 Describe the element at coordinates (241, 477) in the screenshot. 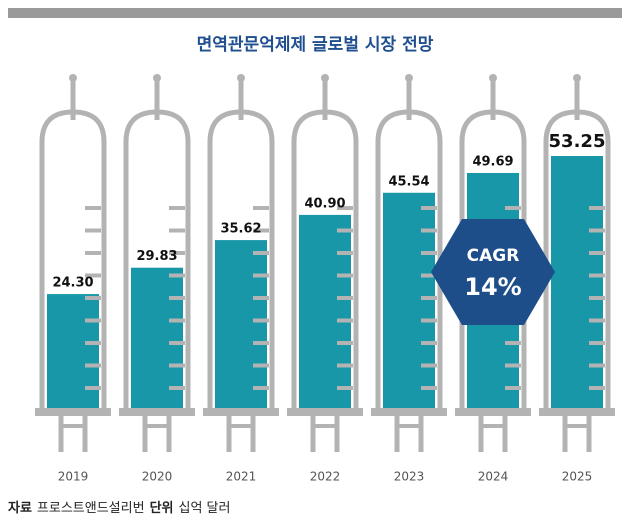

I see `x-tick-label: 2021` at that location.